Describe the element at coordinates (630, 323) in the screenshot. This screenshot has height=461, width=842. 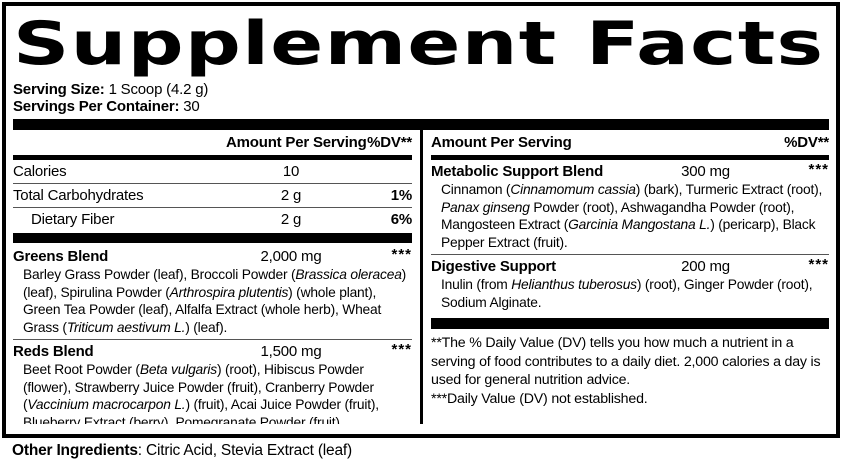
I see `footnote-divider-bar` at that location.